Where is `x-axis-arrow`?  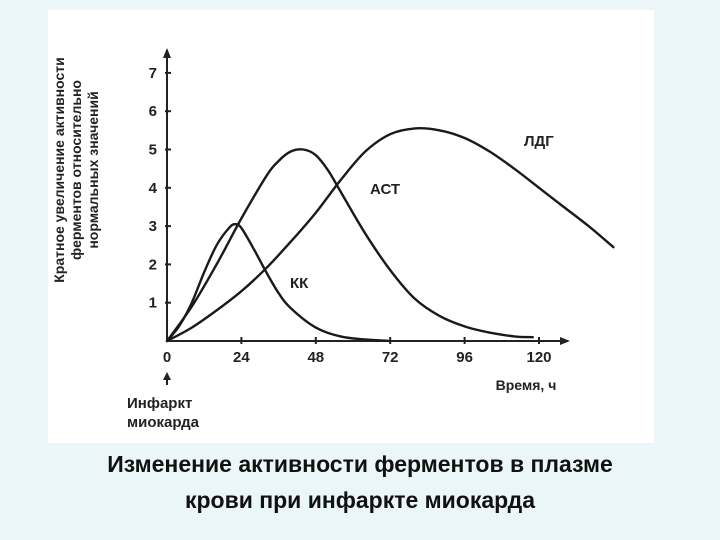
x-axis-arrow is located at coordinates (565, 341).